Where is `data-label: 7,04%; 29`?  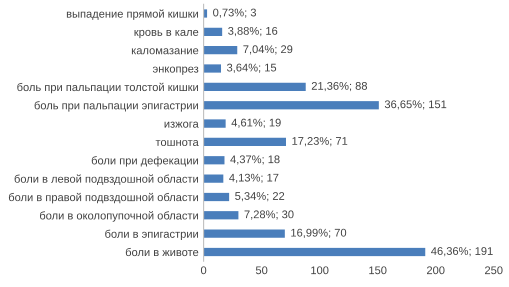 data-label: 7,04%; 29 is located at coordinates (267, 49).